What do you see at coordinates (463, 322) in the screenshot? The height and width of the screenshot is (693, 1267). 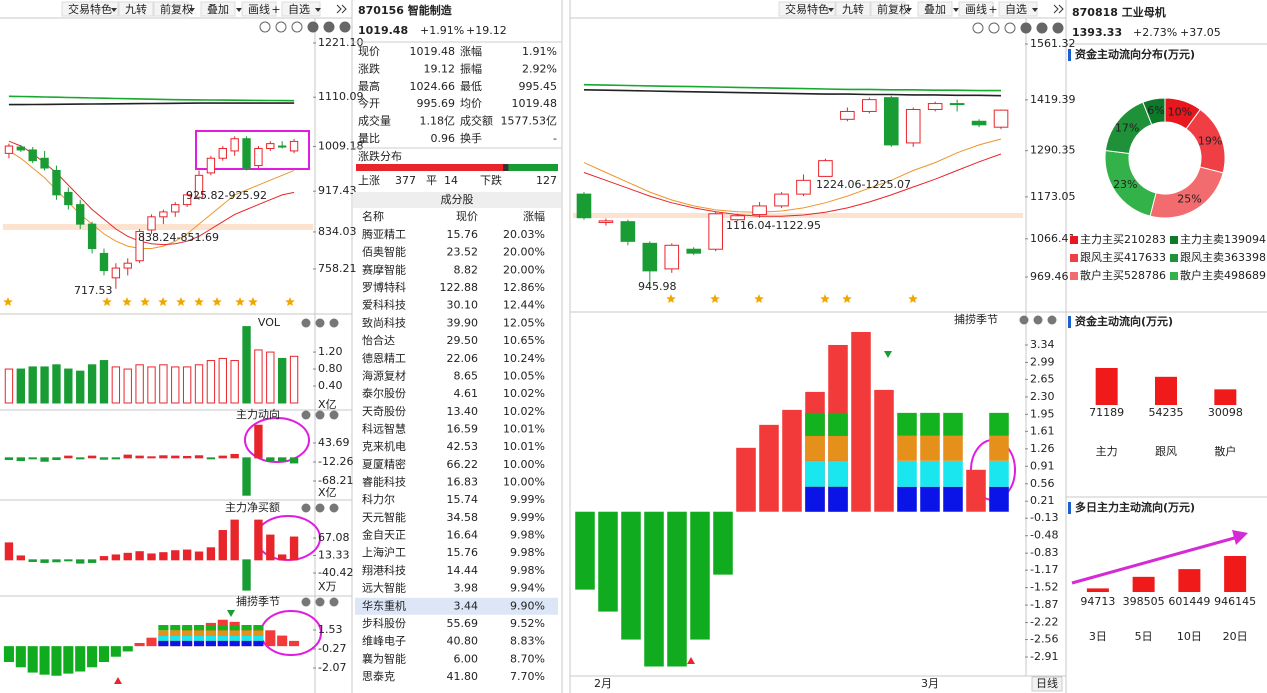 I see `component-value: 39.90` at bounding box center [463, 322].